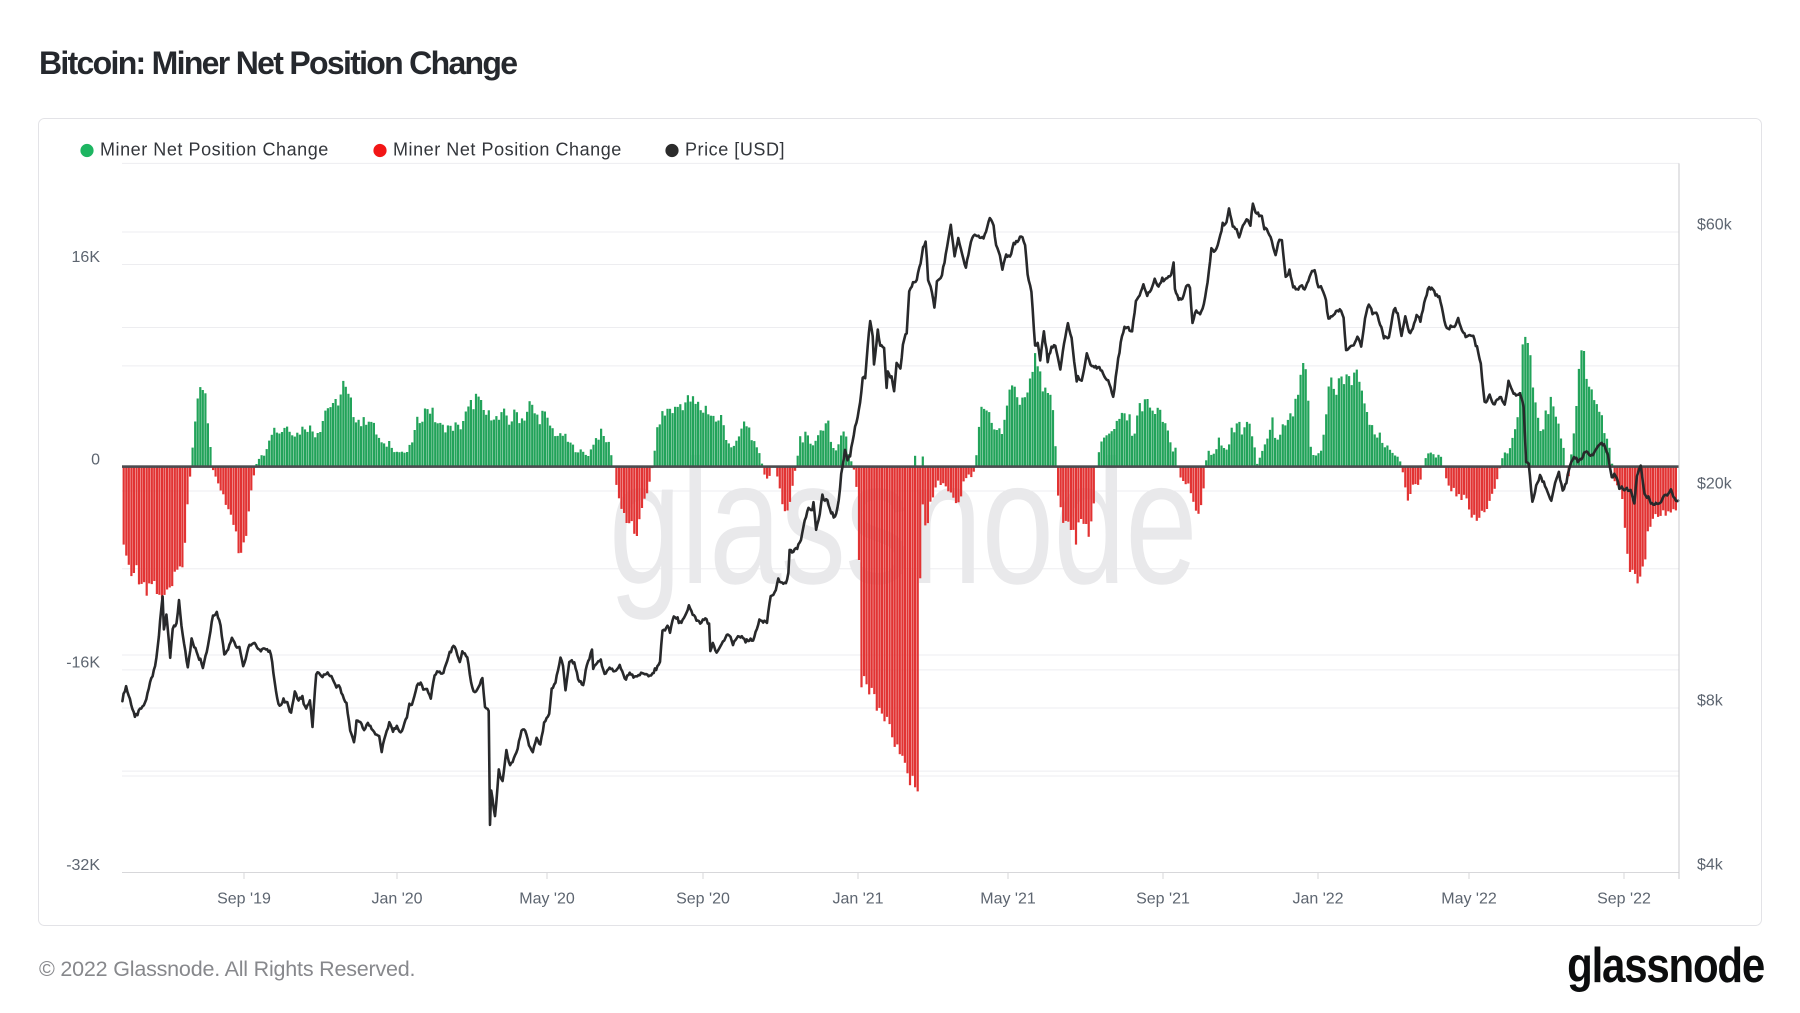  I want to click on svg-text: -16K, so click(83, 663).